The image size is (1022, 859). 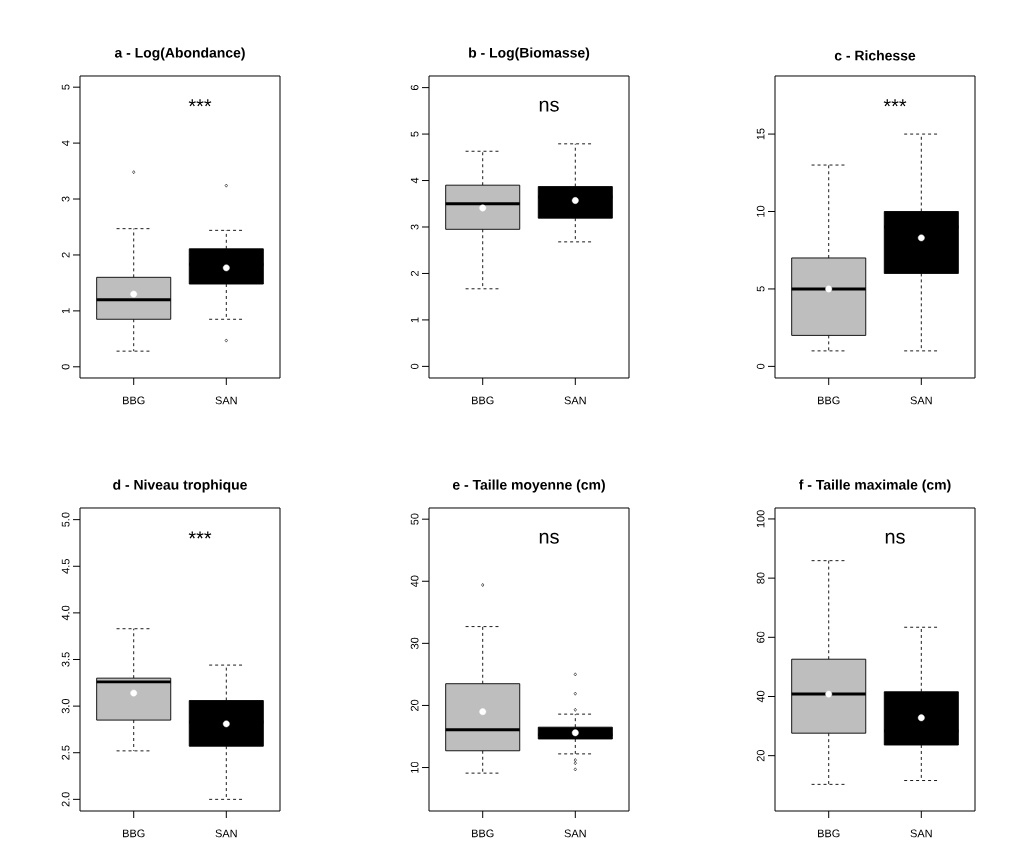 What do you see at coordinates (65, 799) in the screenshot?
I see `y-tick-label: 2.0` at bounding box center [65, 799].